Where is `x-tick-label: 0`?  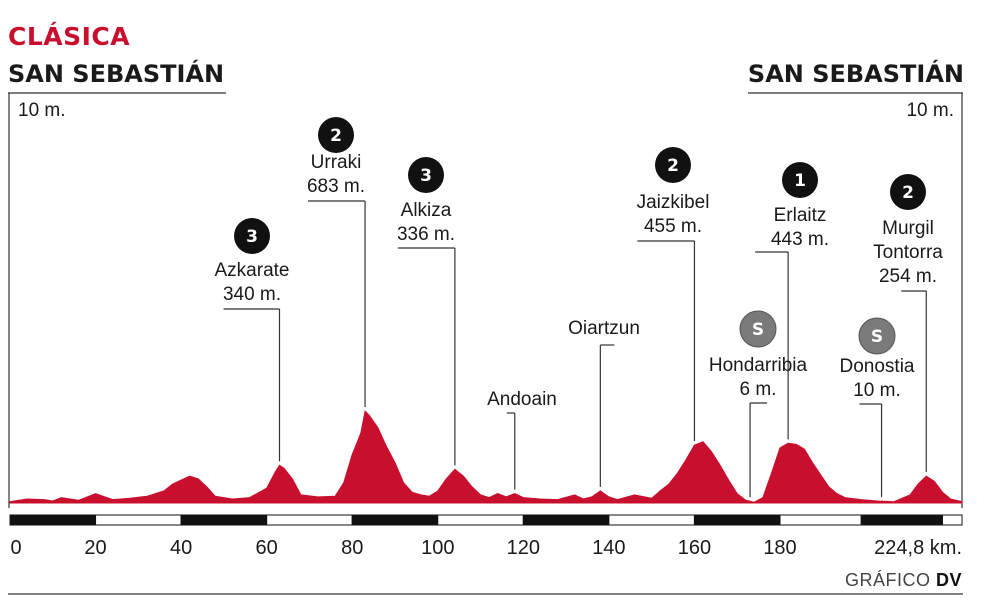 x-tick-label: 0 is located at coordinates (15, 548).